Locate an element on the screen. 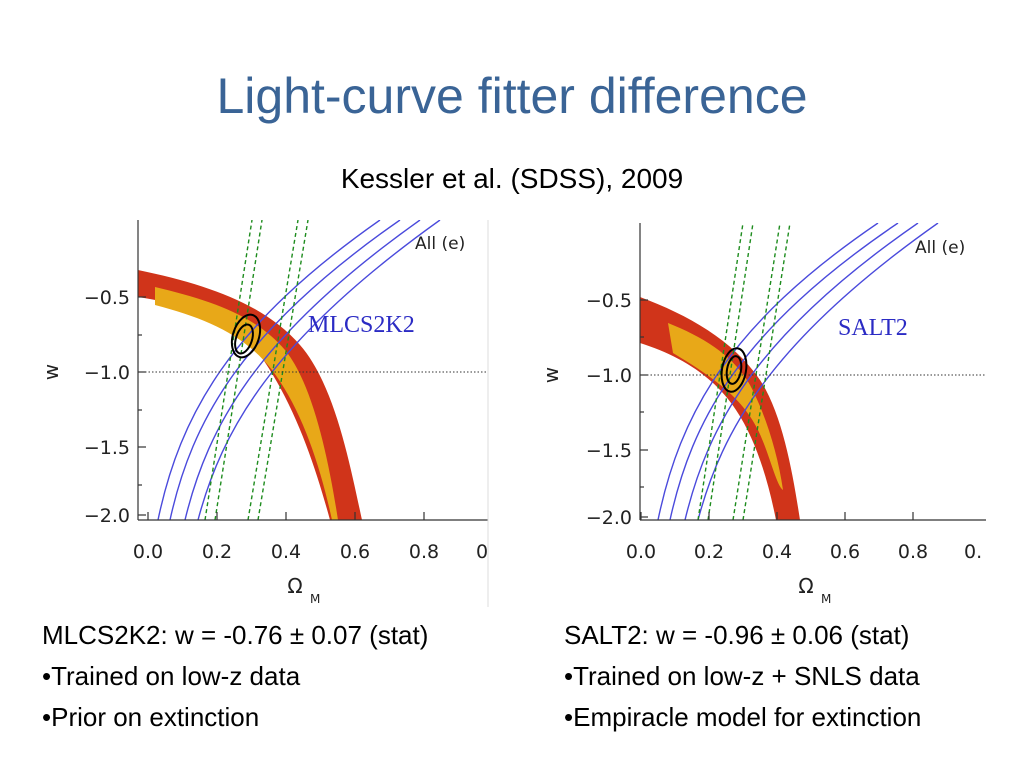 The width and height of the screenshot is (1024, 768). plot-area is located at coordinates (813, 371).